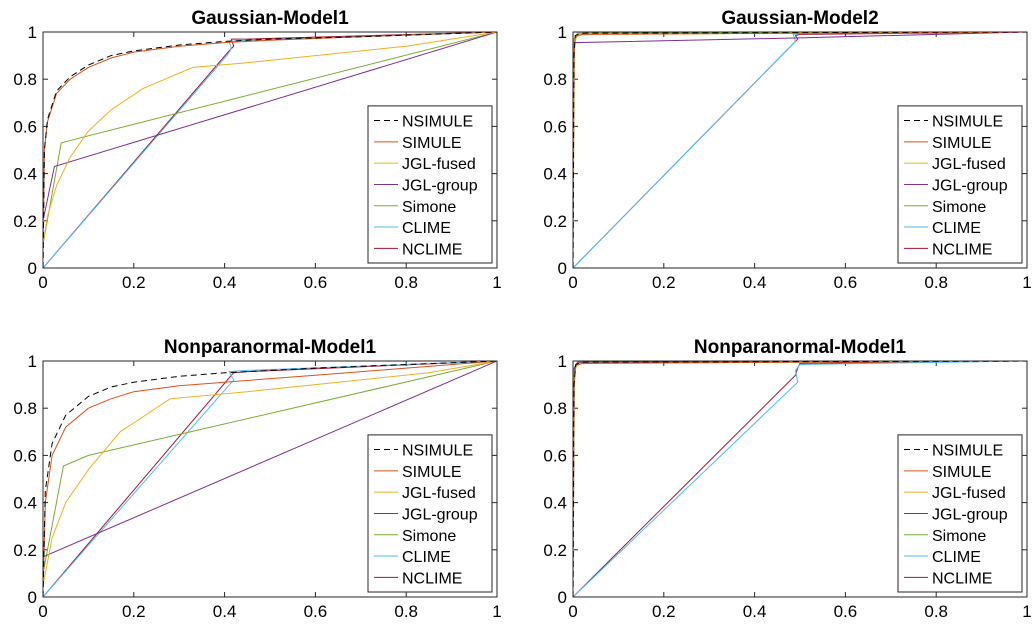  Describe the element at coordinates (270, 18) in the screenshot. I see `chart-title: Gaussian-Model1` at that location.